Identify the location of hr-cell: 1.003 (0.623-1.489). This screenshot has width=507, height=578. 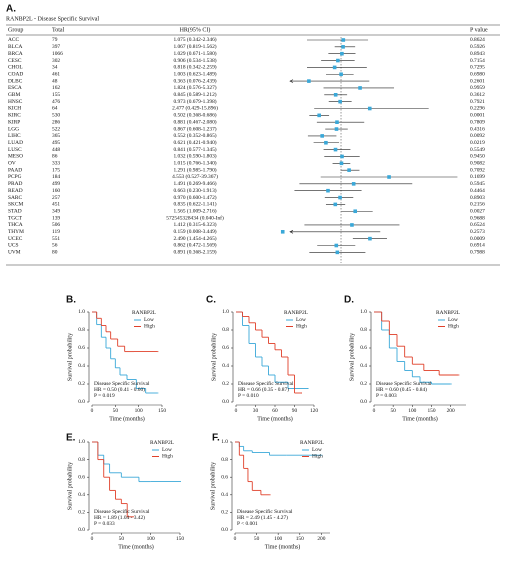
(194, 73).